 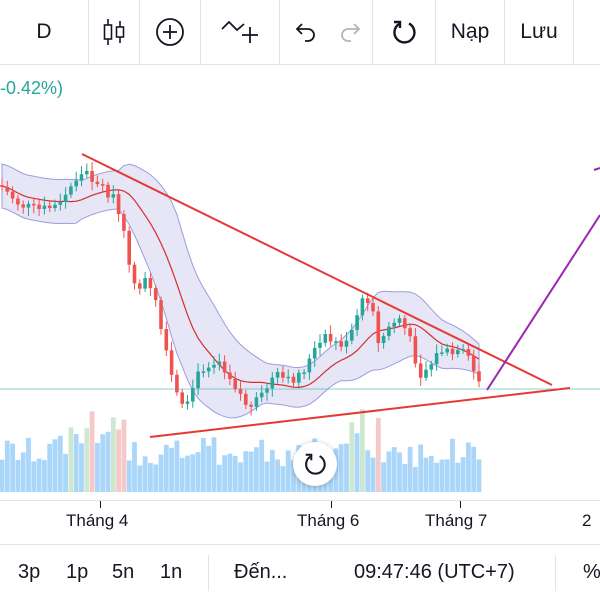 I want to click on range-3p: 3p, so click(x=29, y=572).